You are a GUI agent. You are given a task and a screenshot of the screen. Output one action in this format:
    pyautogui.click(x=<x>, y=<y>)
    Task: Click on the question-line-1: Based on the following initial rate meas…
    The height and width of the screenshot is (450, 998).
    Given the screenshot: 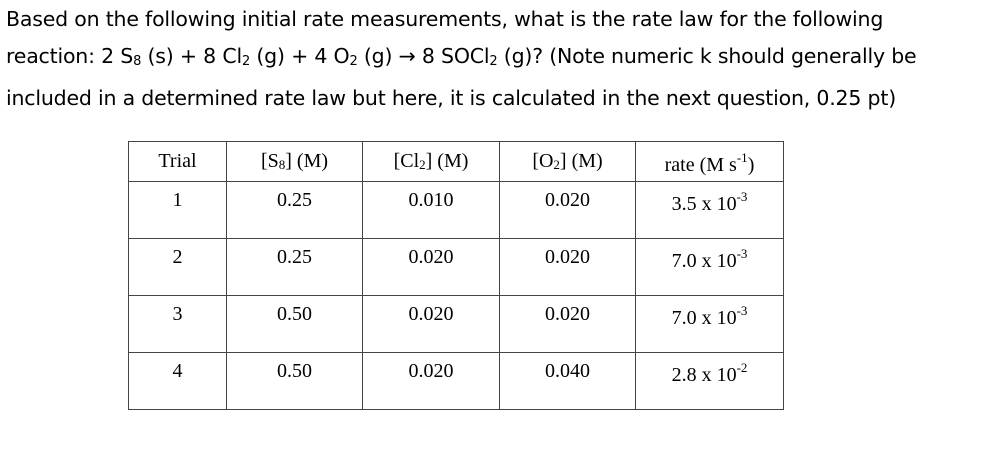 What is the action you would take?
    pyautogui.click(x=445, y=19)
    